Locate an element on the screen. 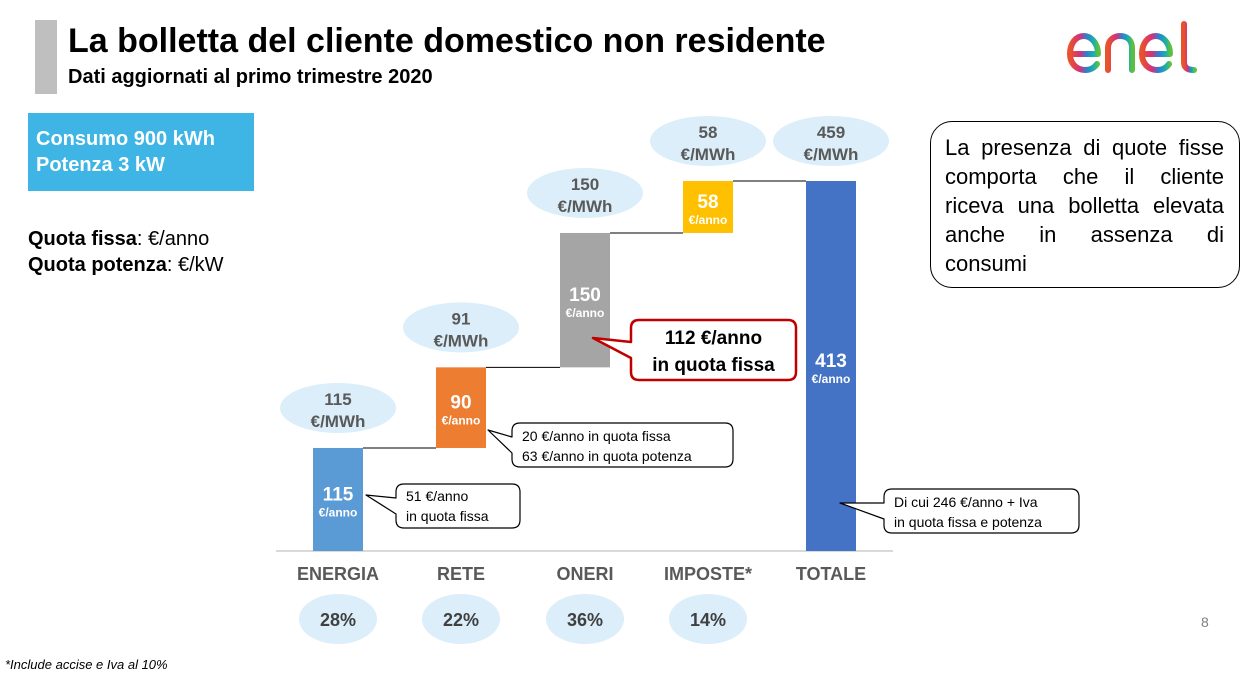 The width and height of the screenshot is (1255, 686). share-label: 28% is located at coordinates (338, 620).